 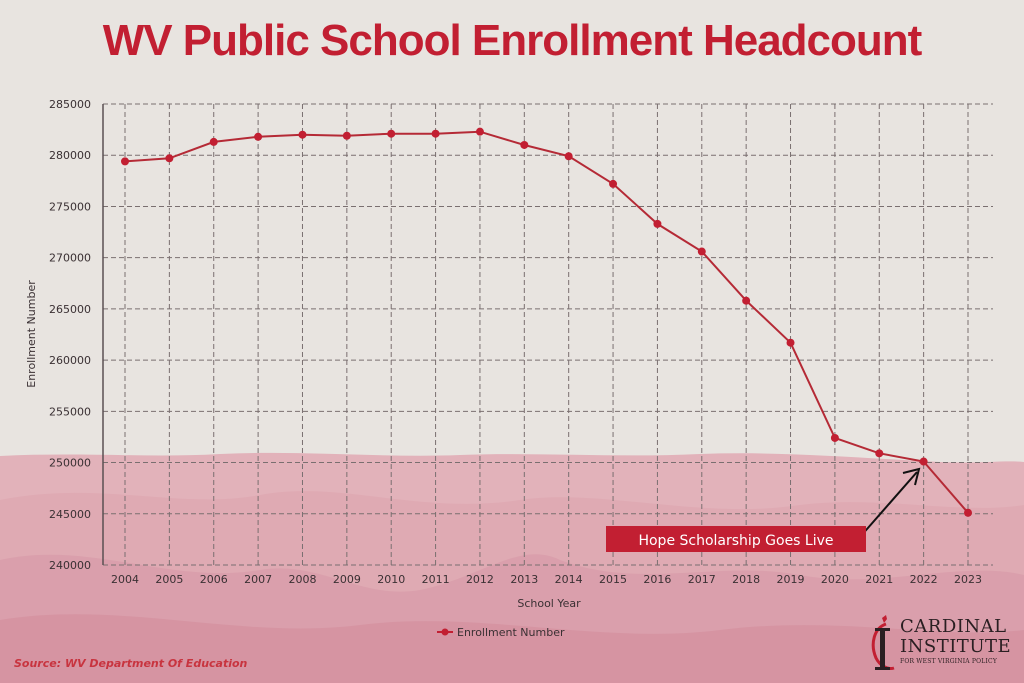 I want to click on data-point-2006, so click(x=213, y=141).